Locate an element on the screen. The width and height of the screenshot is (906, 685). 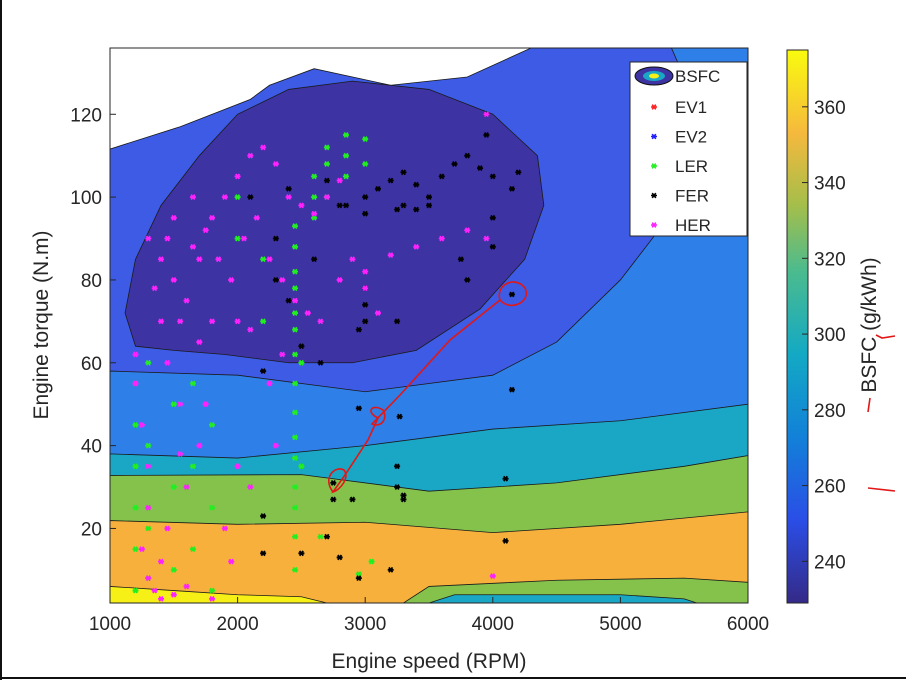
legend-label: BSFC is located at coordinates (697, 76).